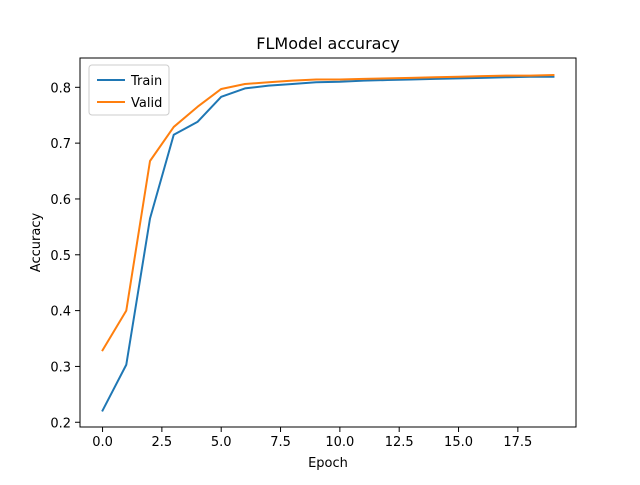  I want to click on y-axis-title: Accuracy, so click(36, 243).